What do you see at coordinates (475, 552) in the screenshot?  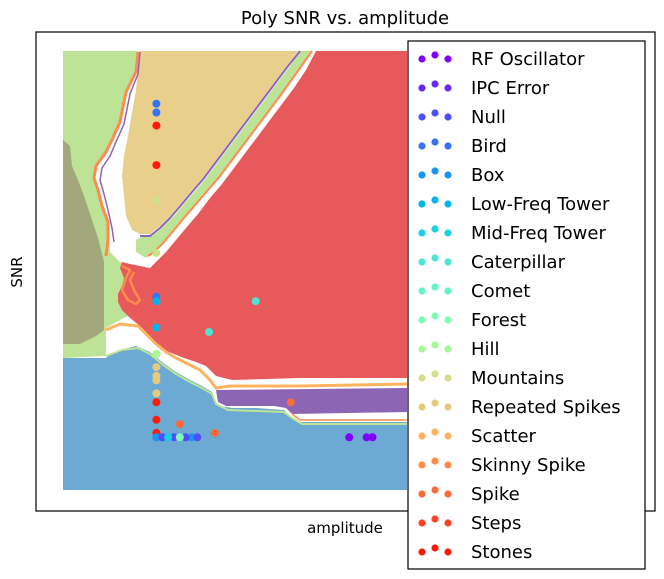 I see `legend-item-stones: Stones` at bounding box center [475, 552].